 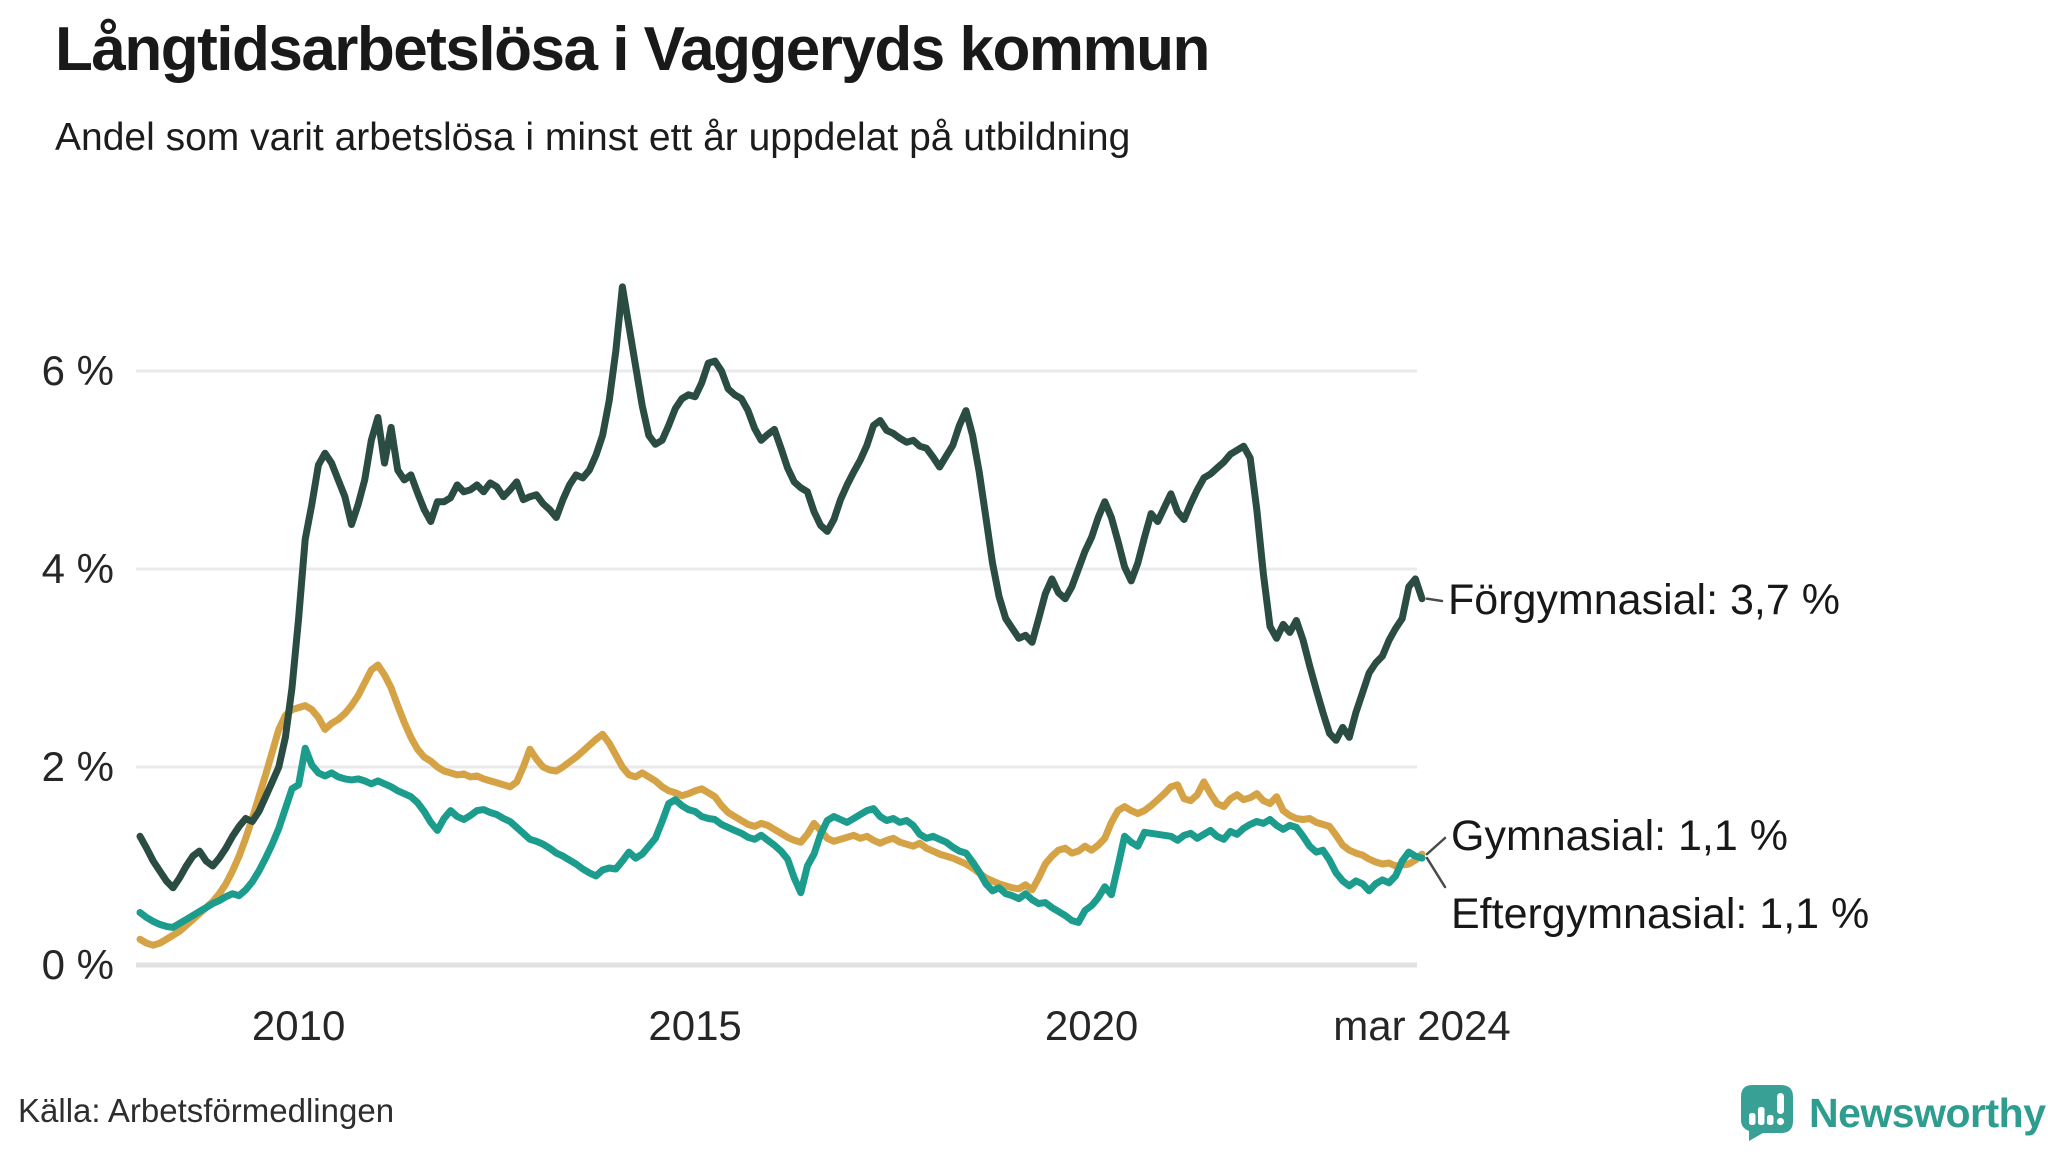 I want to click on x-axis-tick: 2015, so click(x=695, y=1025).